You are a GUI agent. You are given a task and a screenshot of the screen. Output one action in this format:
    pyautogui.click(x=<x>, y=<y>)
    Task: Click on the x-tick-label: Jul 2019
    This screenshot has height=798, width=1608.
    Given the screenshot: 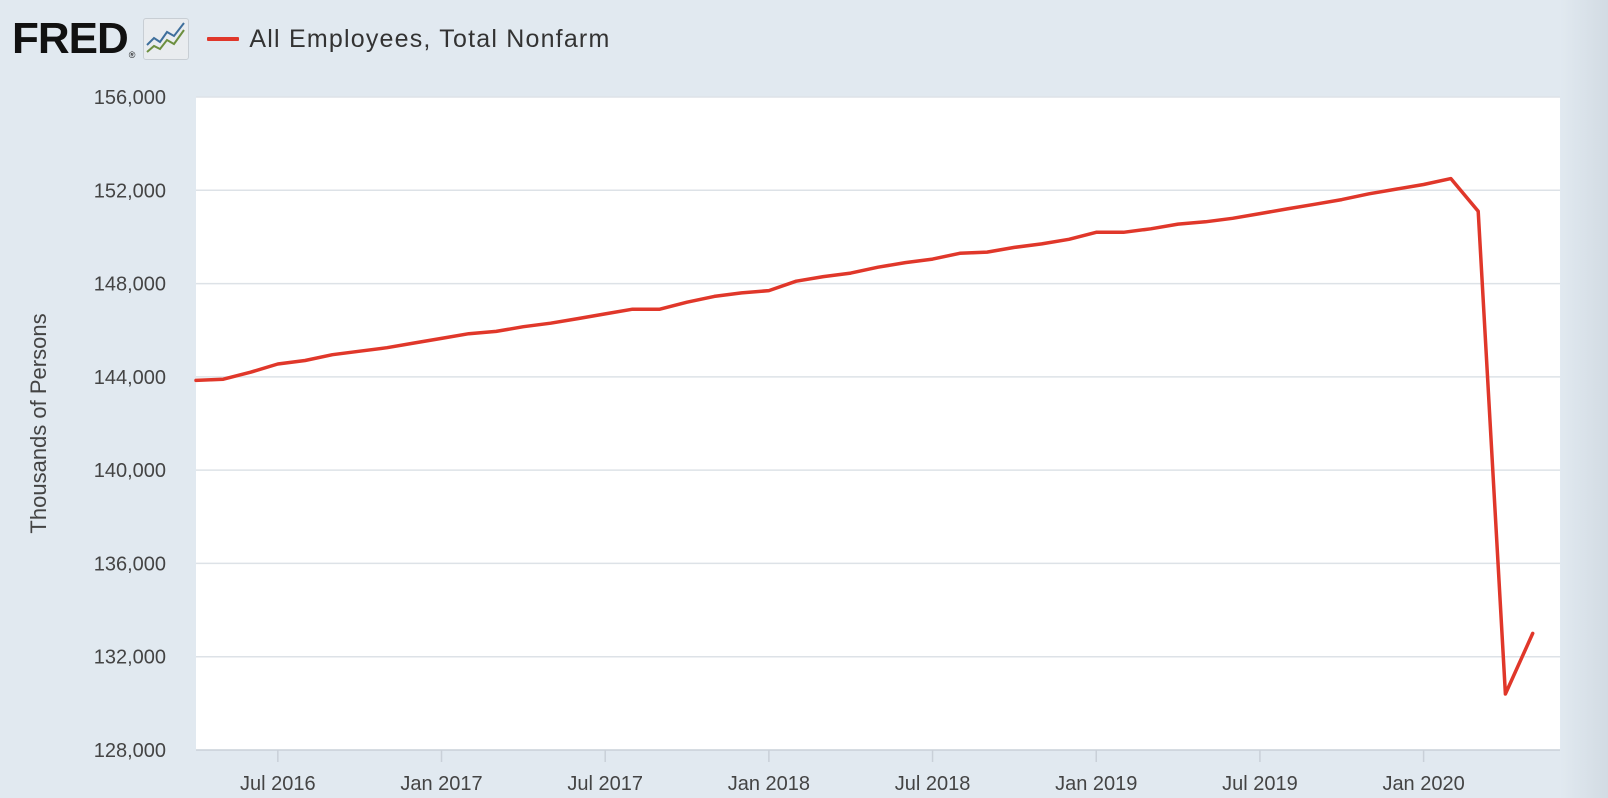 What is the action you would take?
    pyautogui.click(x=1260, y=784)
    